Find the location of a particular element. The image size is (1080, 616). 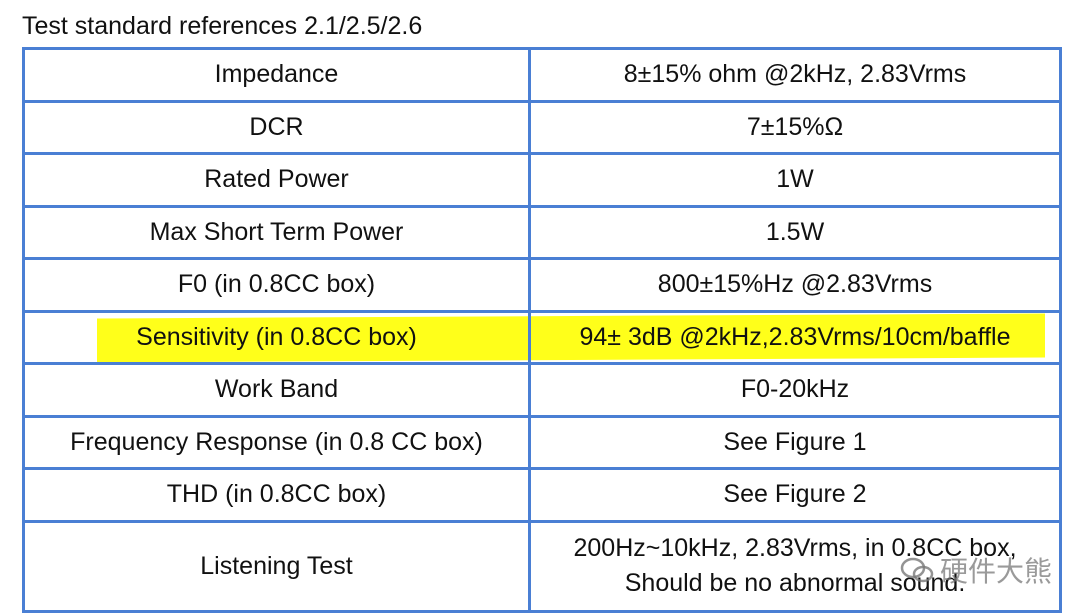

table-cell: F0-20kHz is located at coordinates (795, 390).